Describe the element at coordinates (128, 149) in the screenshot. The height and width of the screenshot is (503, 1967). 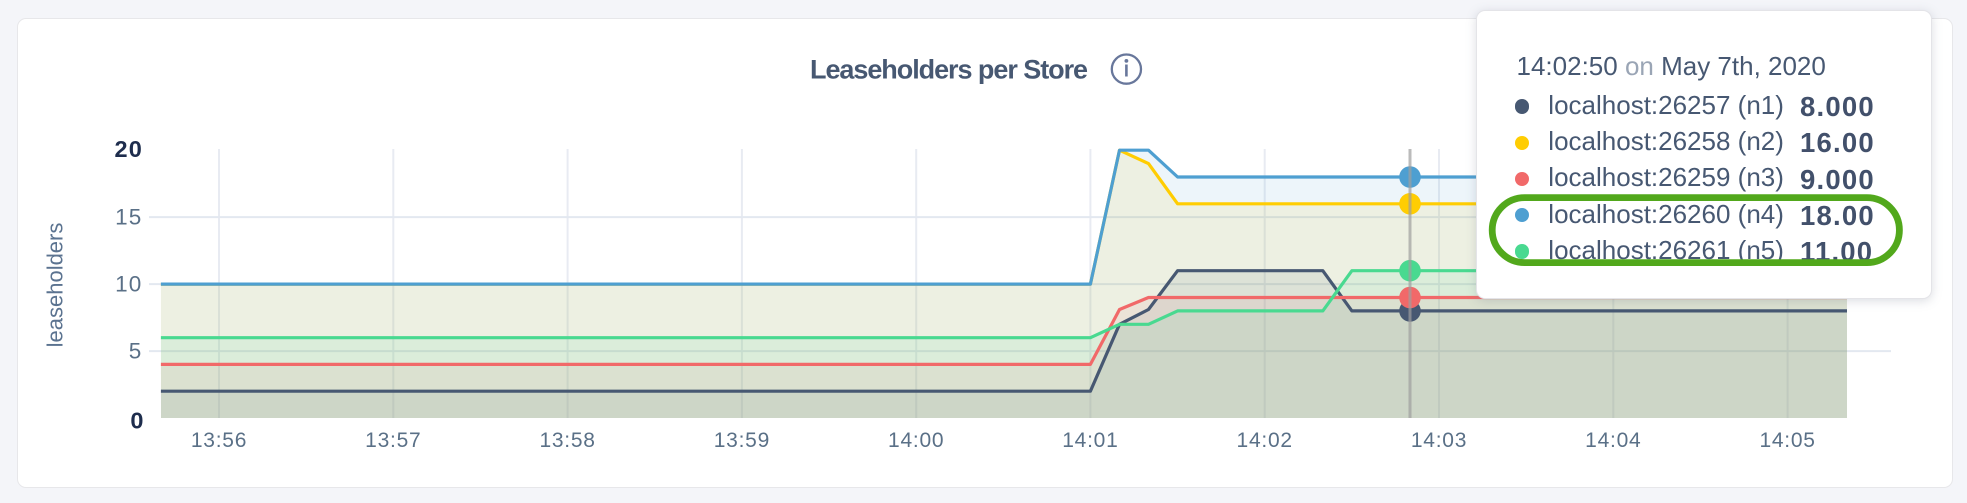
I see `svg-text: 20` at that location.